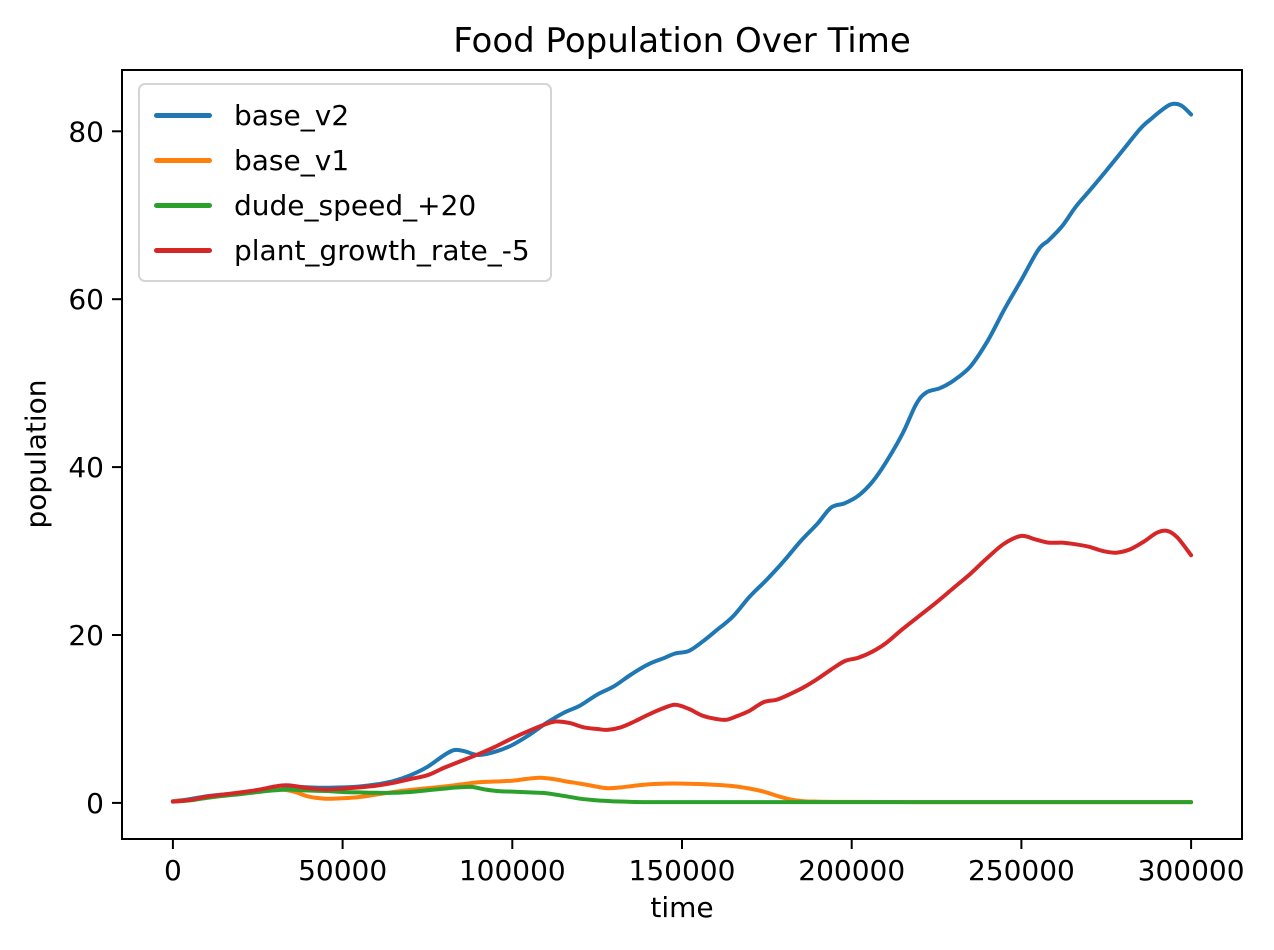  I want to click on legend-item-base_v1: base_v1, so click(342, 160).